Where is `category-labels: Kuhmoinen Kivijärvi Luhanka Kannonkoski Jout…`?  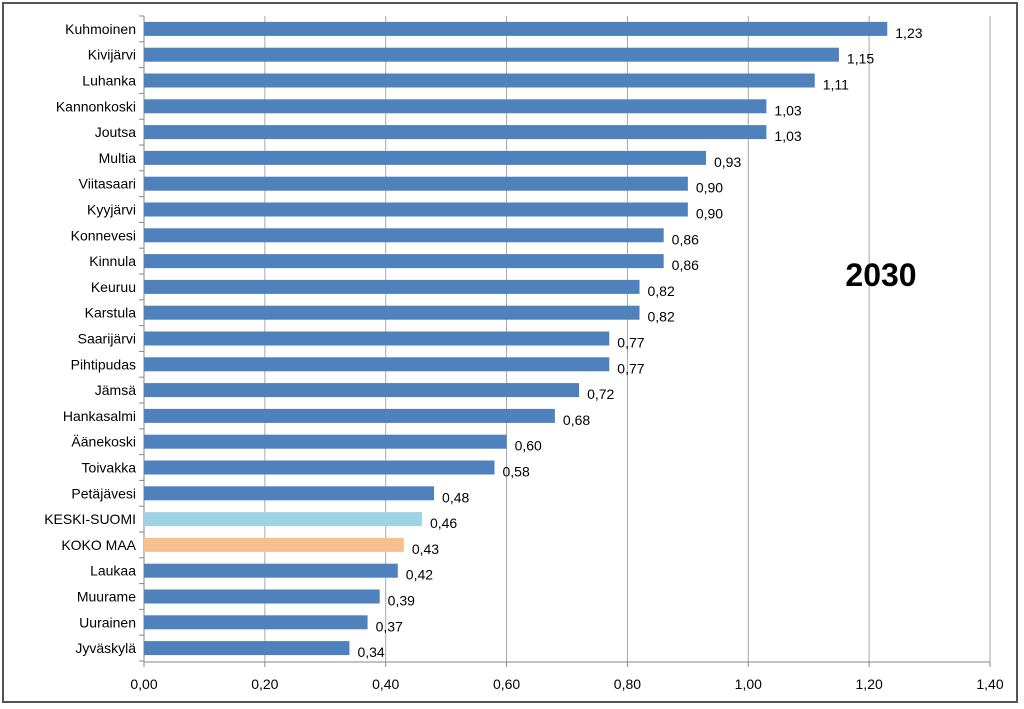 category-labels: Kuhmoinen Kivijärvi Luhanka Kannonkoski Jout… is located at coordinates (90, 338).